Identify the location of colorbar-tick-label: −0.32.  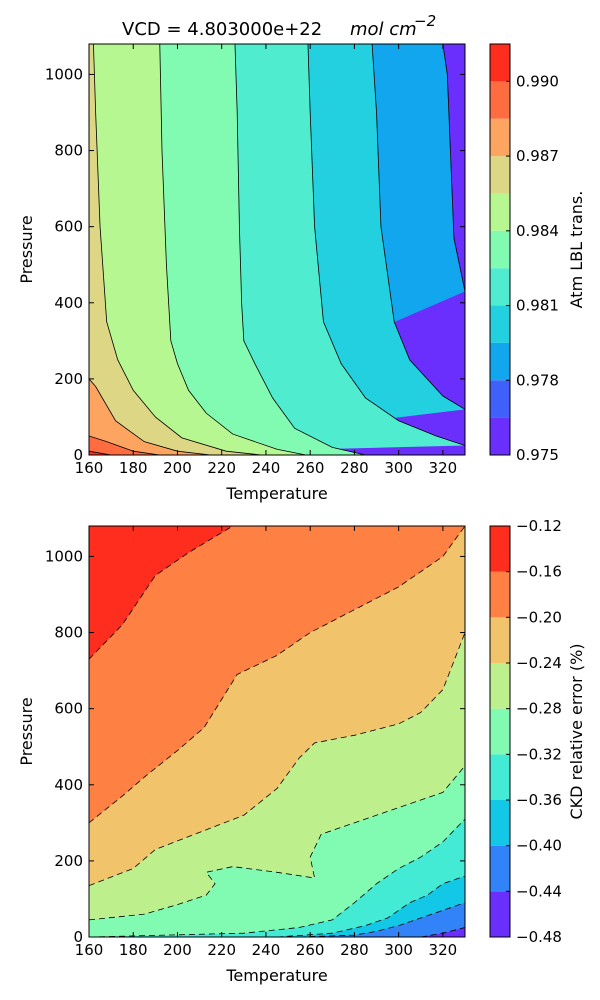
(539, 754).